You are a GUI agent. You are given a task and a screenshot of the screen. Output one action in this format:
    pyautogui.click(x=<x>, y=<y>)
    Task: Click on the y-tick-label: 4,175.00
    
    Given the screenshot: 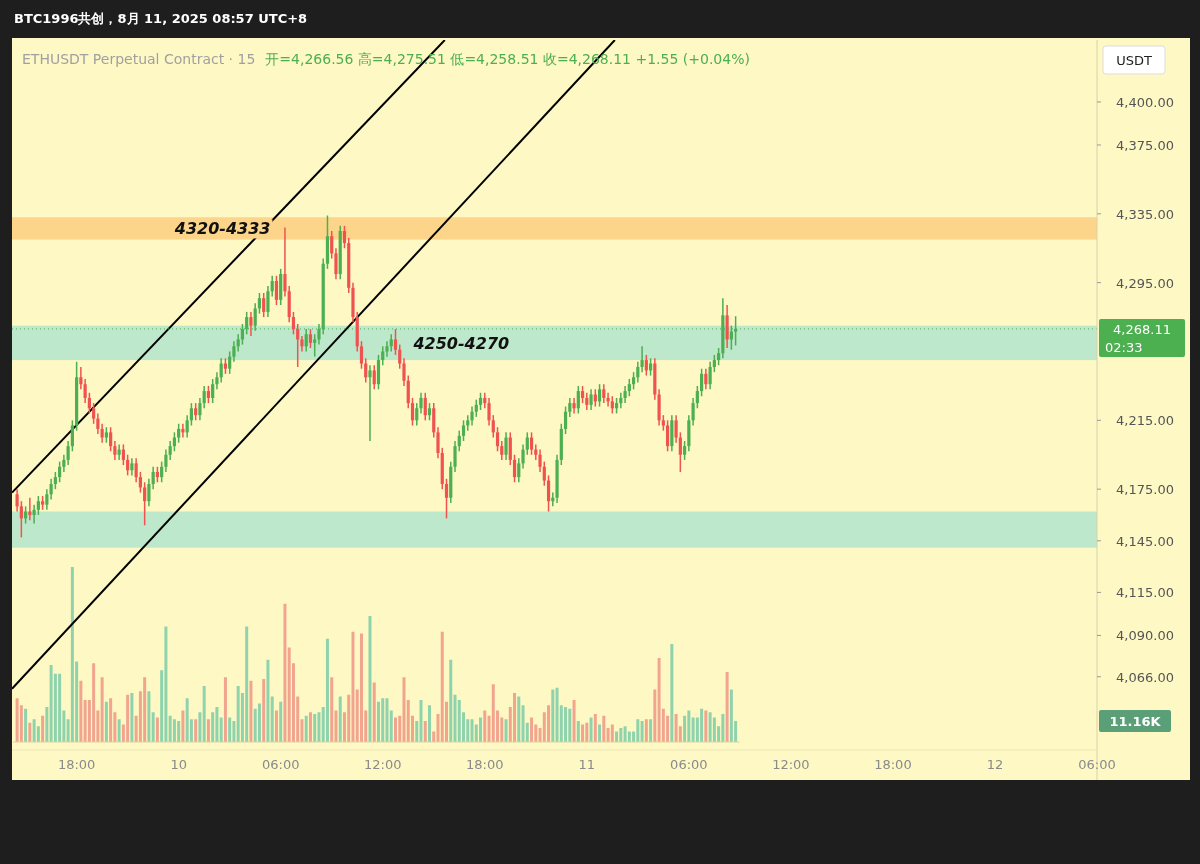 What is the action you would take?
    pyautogui.click(x=1145, y=490)
    